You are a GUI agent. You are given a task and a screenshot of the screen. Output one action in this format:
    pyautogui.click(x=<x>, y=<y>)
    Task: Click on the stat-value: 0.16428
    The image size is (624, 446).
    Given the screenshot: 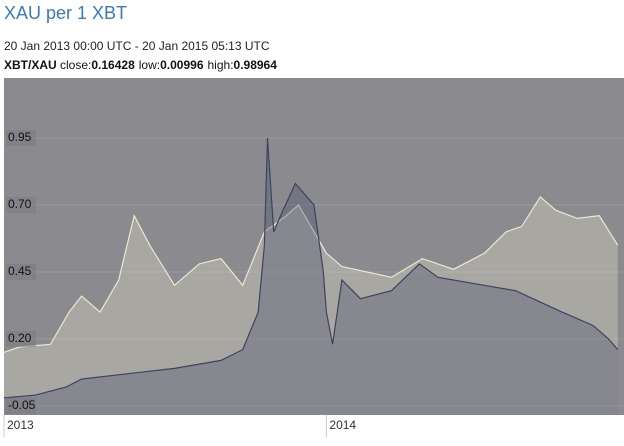 What is the action you would take?
    pyautogui.click(x=113, y=65)
    